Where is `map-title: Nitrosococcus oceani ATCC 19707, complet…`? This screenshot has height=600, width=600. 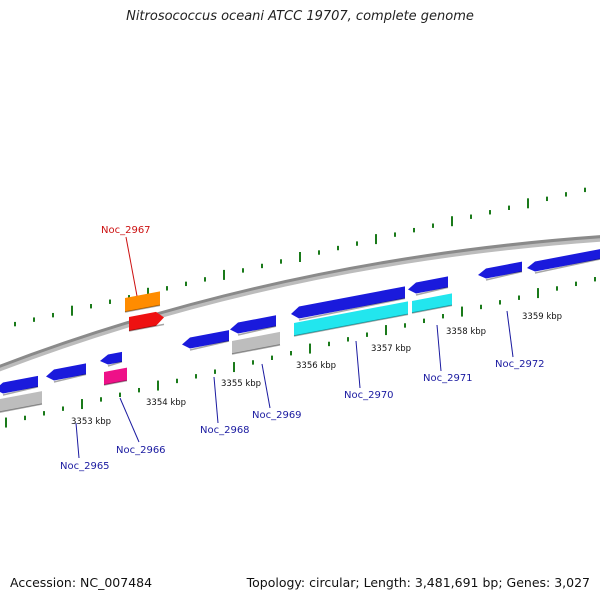 map-title: Nitrosococcus oceani ATCC 19707, complet… is located at coordinates (300, 16).